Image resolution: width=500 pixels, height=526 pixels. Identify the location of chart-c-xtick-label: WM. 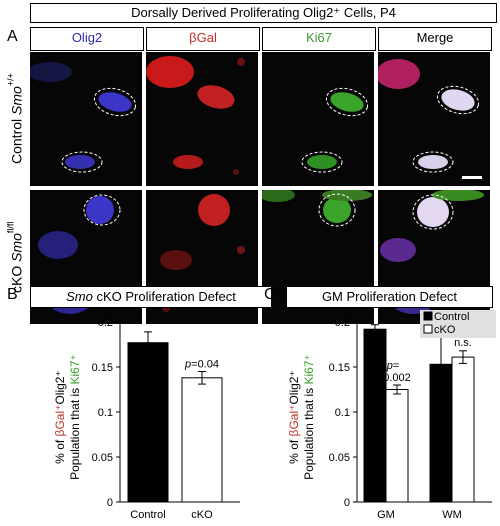
(452, 515).